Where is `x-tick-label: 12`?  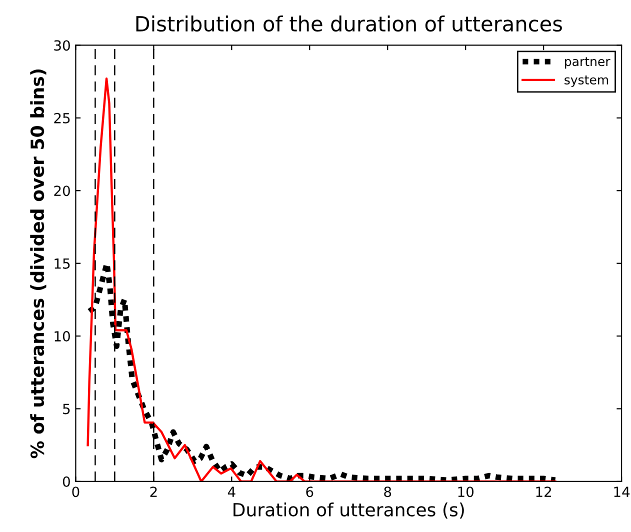 x-tick-label: 12 is located at coordinates (544, 491).